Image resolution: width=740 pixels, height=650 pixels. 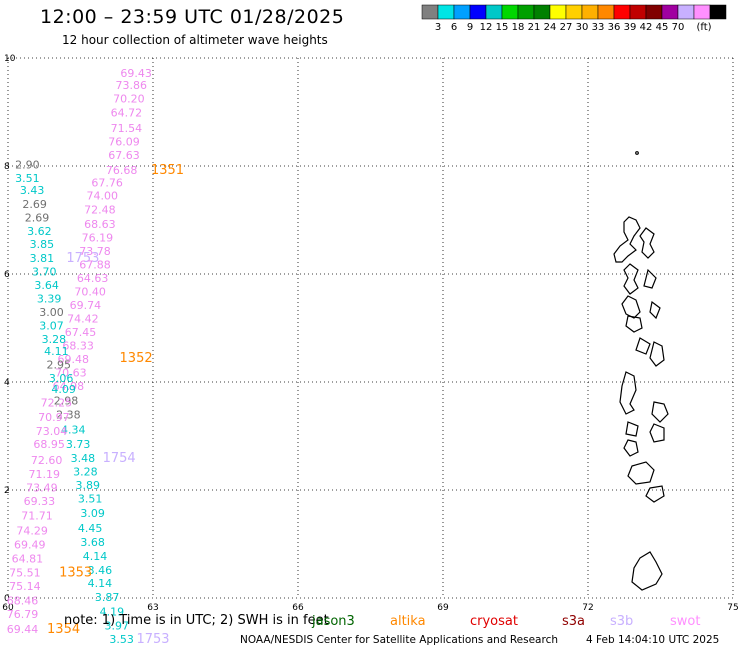 What do you see at coordinates (86, 305) in the screenshot?
I see `wave-height-label: 69.74` at bounding box center [86, 305].